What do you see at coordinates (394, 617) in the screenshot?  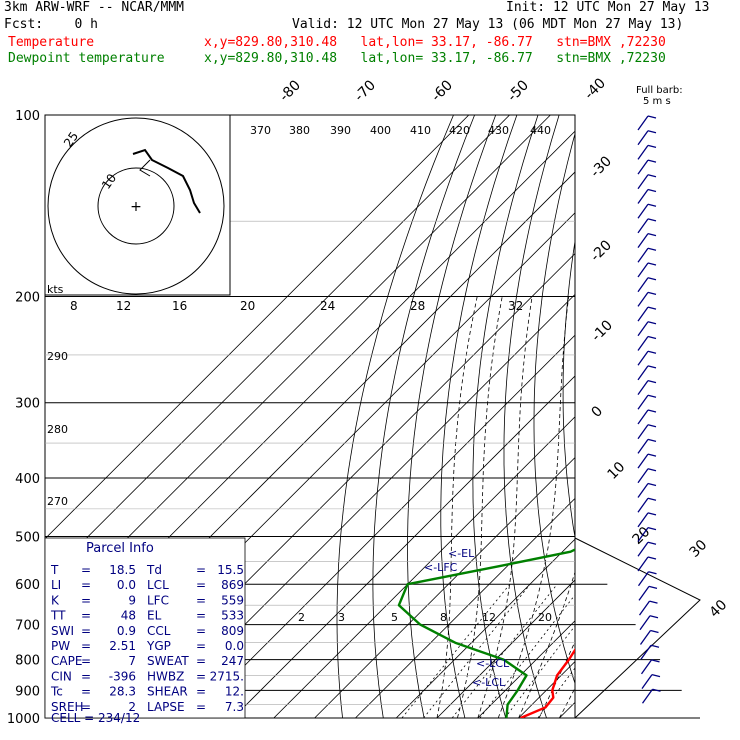 I see `mixing-ratio-label: 5` at bounding box center [394, 617].